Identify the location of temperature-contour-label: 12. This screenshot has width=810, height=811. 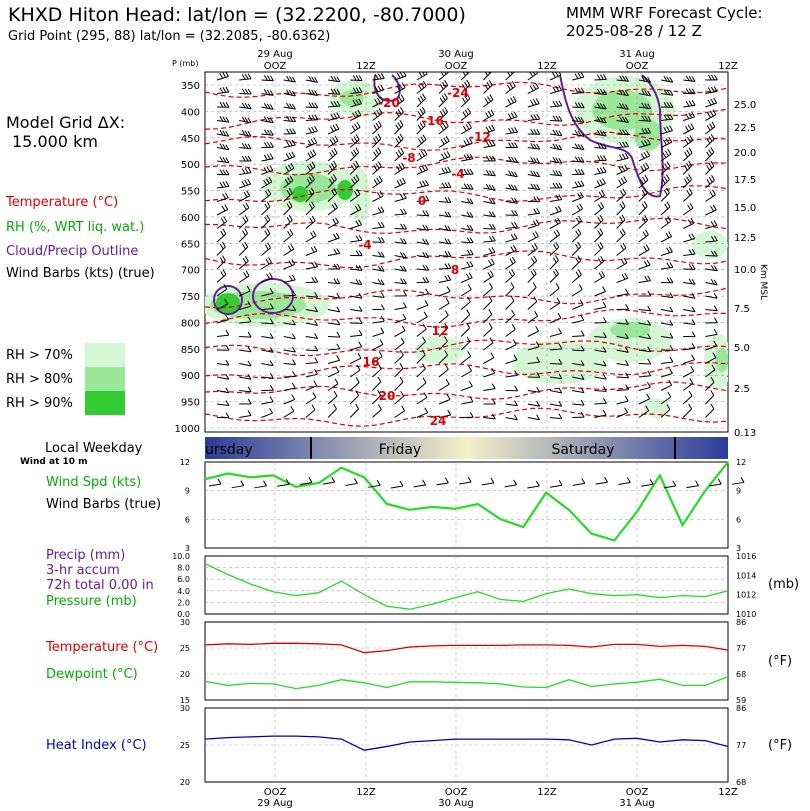
(440, 331).